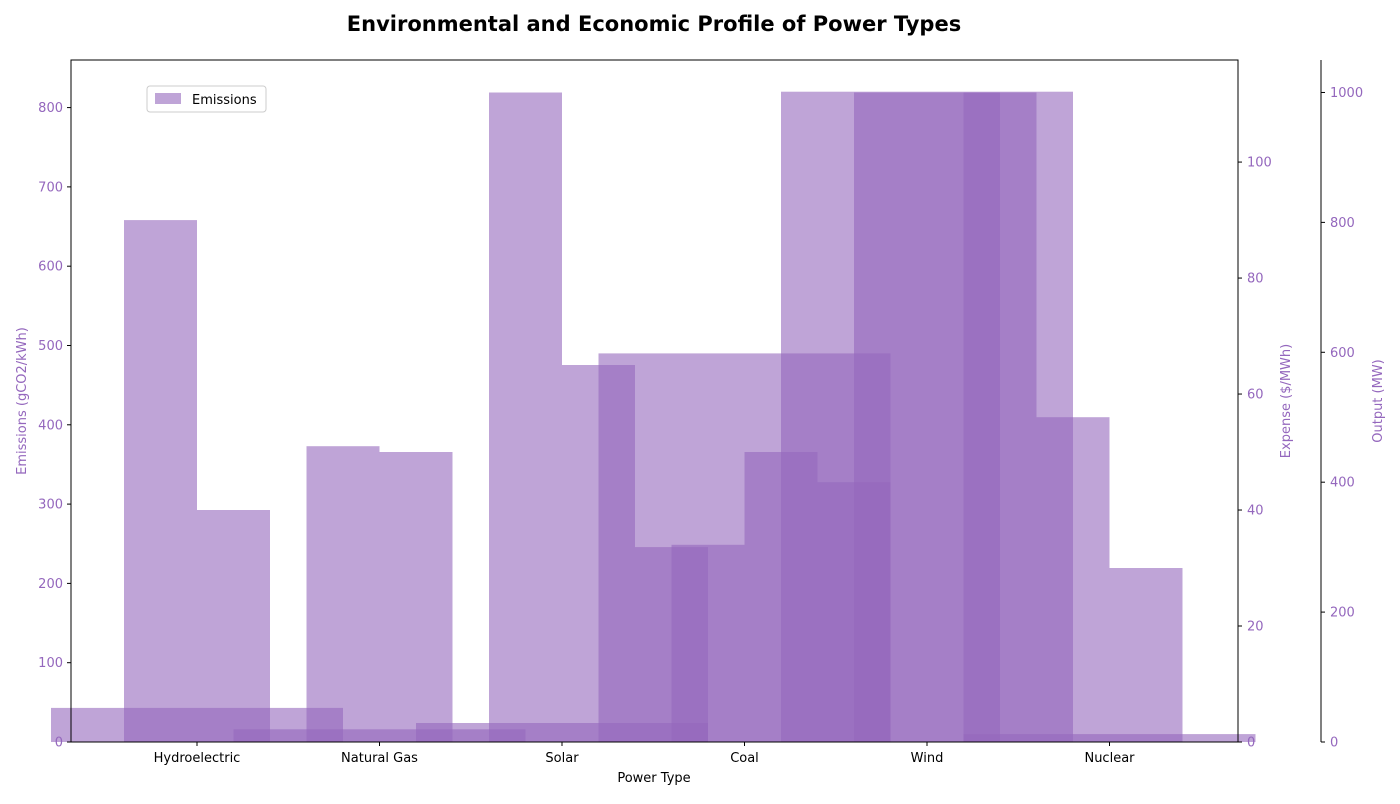 This screenshot has height=804, width=1400. I want to click on legend-label-emissions: Emissions, so click(224, 100).